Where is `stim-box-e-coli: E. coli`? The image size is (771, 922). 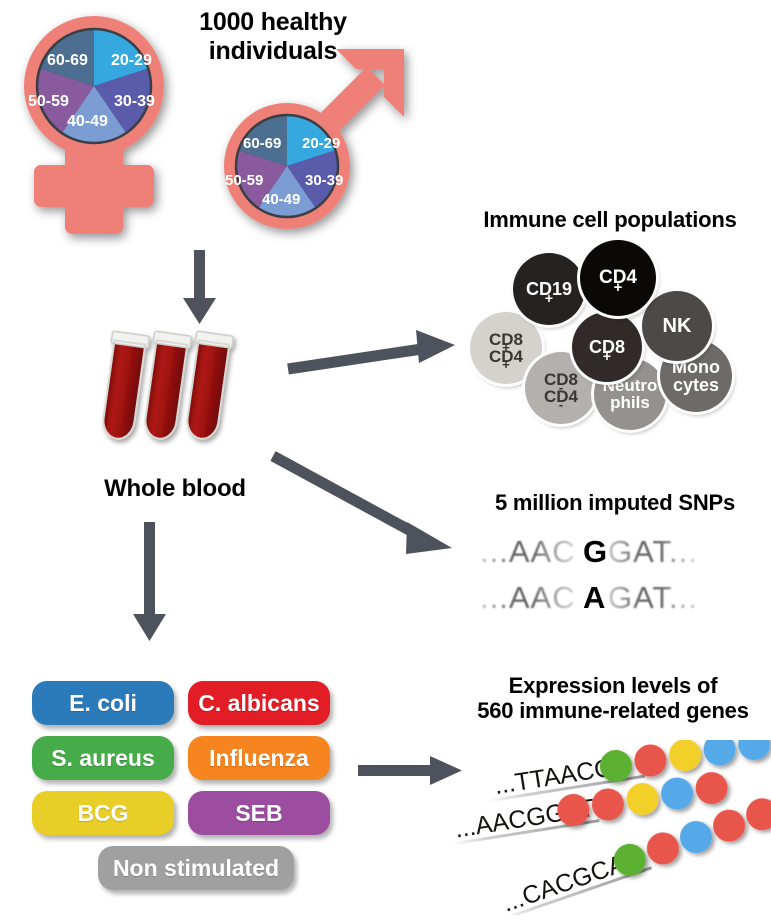 stim-box-e-coli: E. coli is located at coordinates (103, 703).